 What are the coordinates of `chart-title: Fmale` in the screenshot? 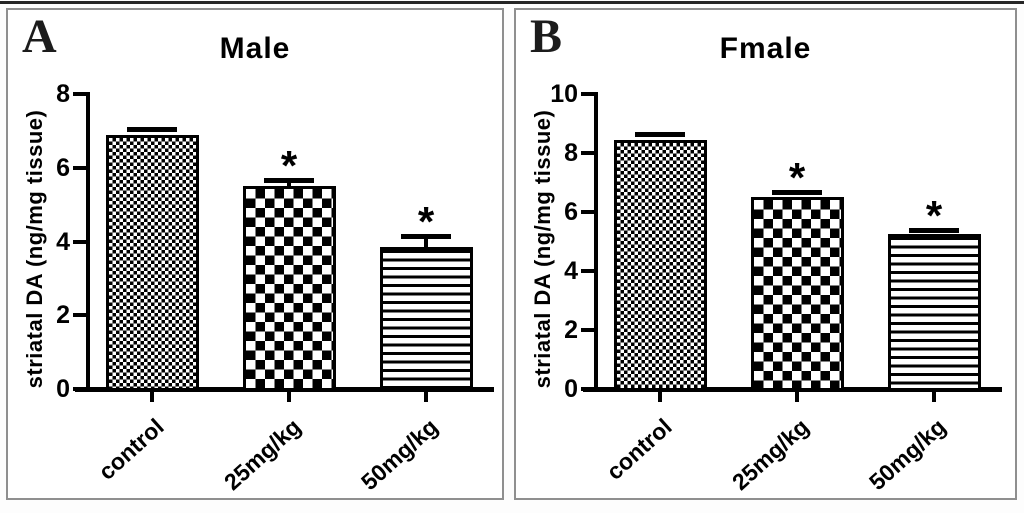 It's located at (765, 48).